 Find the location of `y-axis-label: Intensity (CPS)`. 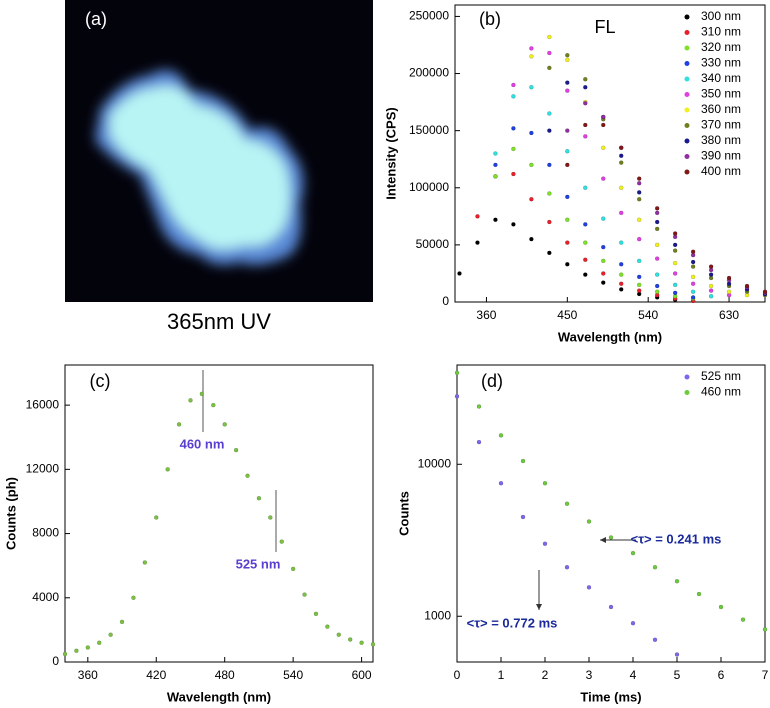

y-axis-label: Intensity (CPS) is located at coordinates (390, 153).